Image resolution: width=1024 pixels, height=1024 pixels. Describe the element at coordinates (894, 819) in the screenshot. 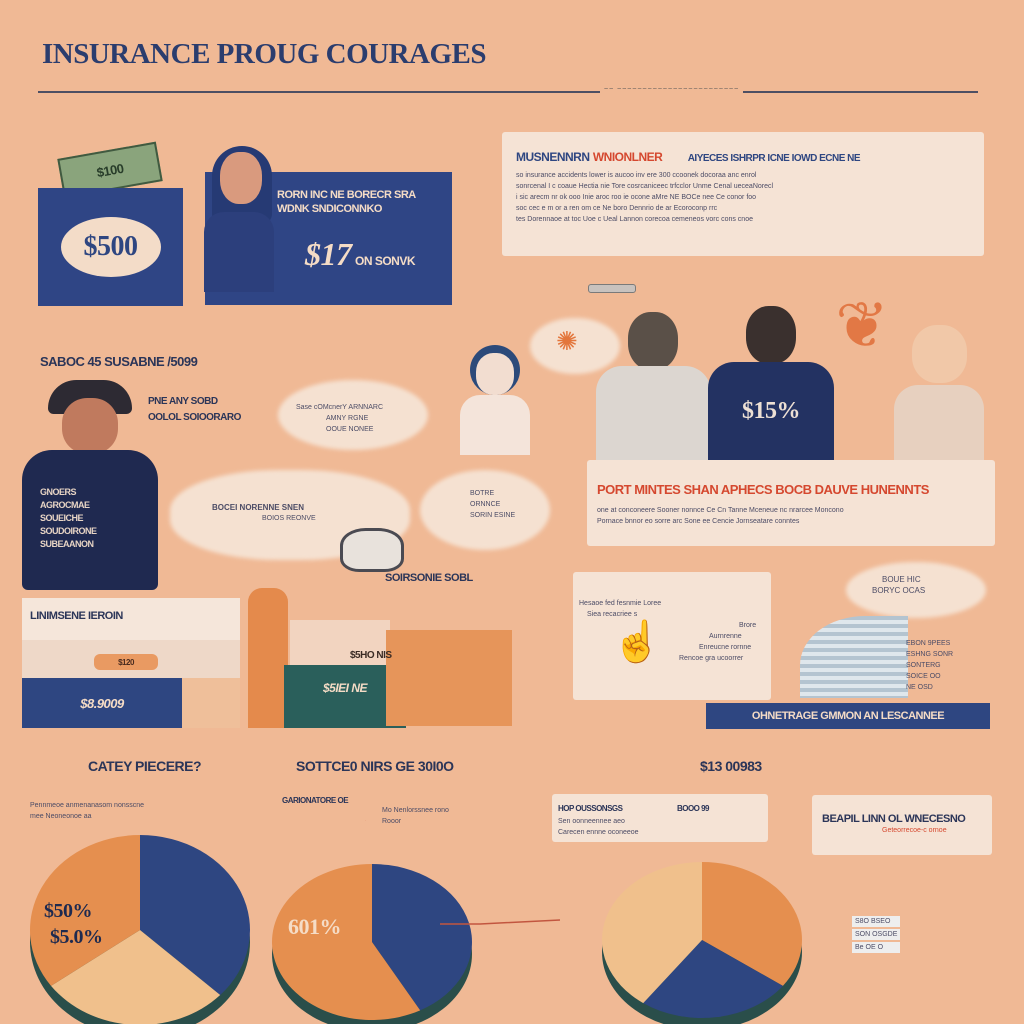

I see `legend-d-title: BEAPIL LINN OL WNECESNO` at that location.